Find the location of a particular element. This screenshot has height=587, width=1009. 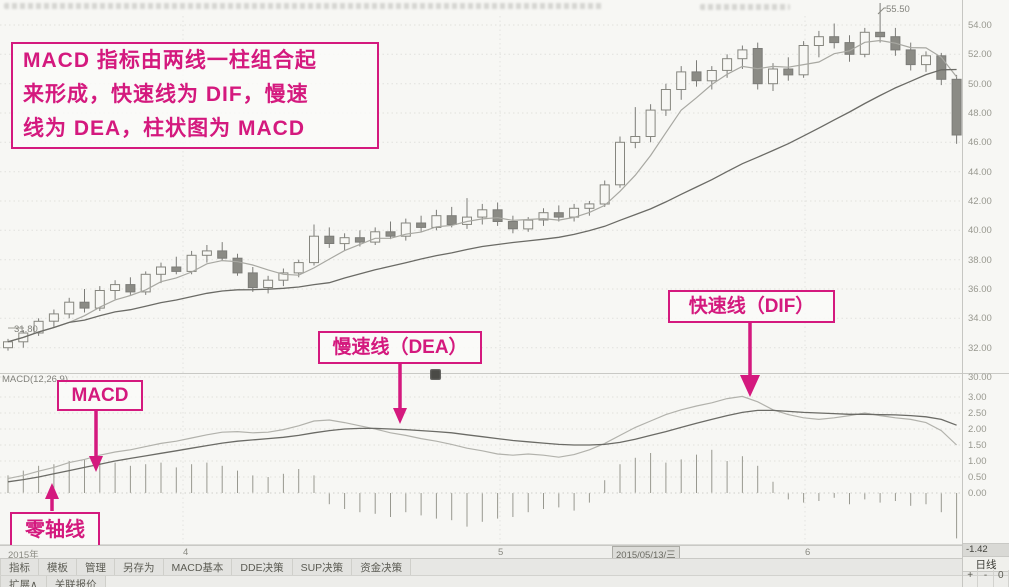

timeline-label: 2015年 is located at coordinates (23, 555).